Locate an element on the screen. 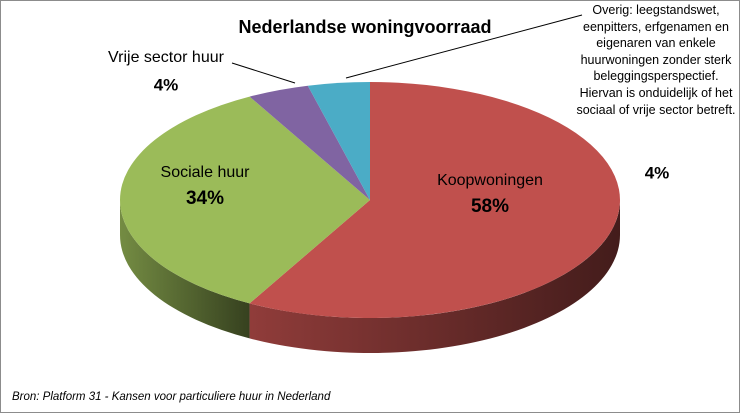  slice-side is located at coordinates (185, 269).